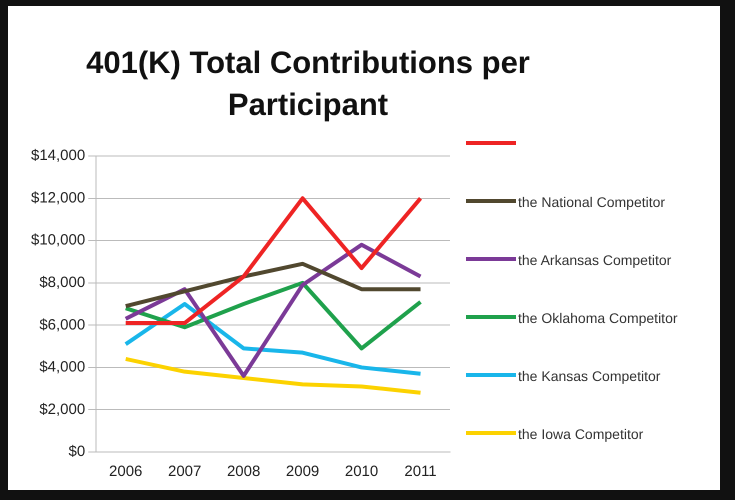 Image resolution: width=735 pixels, height=500 pixels. What do you see at coordinates (303, 471) in the screenshot?
I see `x-tick-label: 2009` at bounding box center [303, 471].